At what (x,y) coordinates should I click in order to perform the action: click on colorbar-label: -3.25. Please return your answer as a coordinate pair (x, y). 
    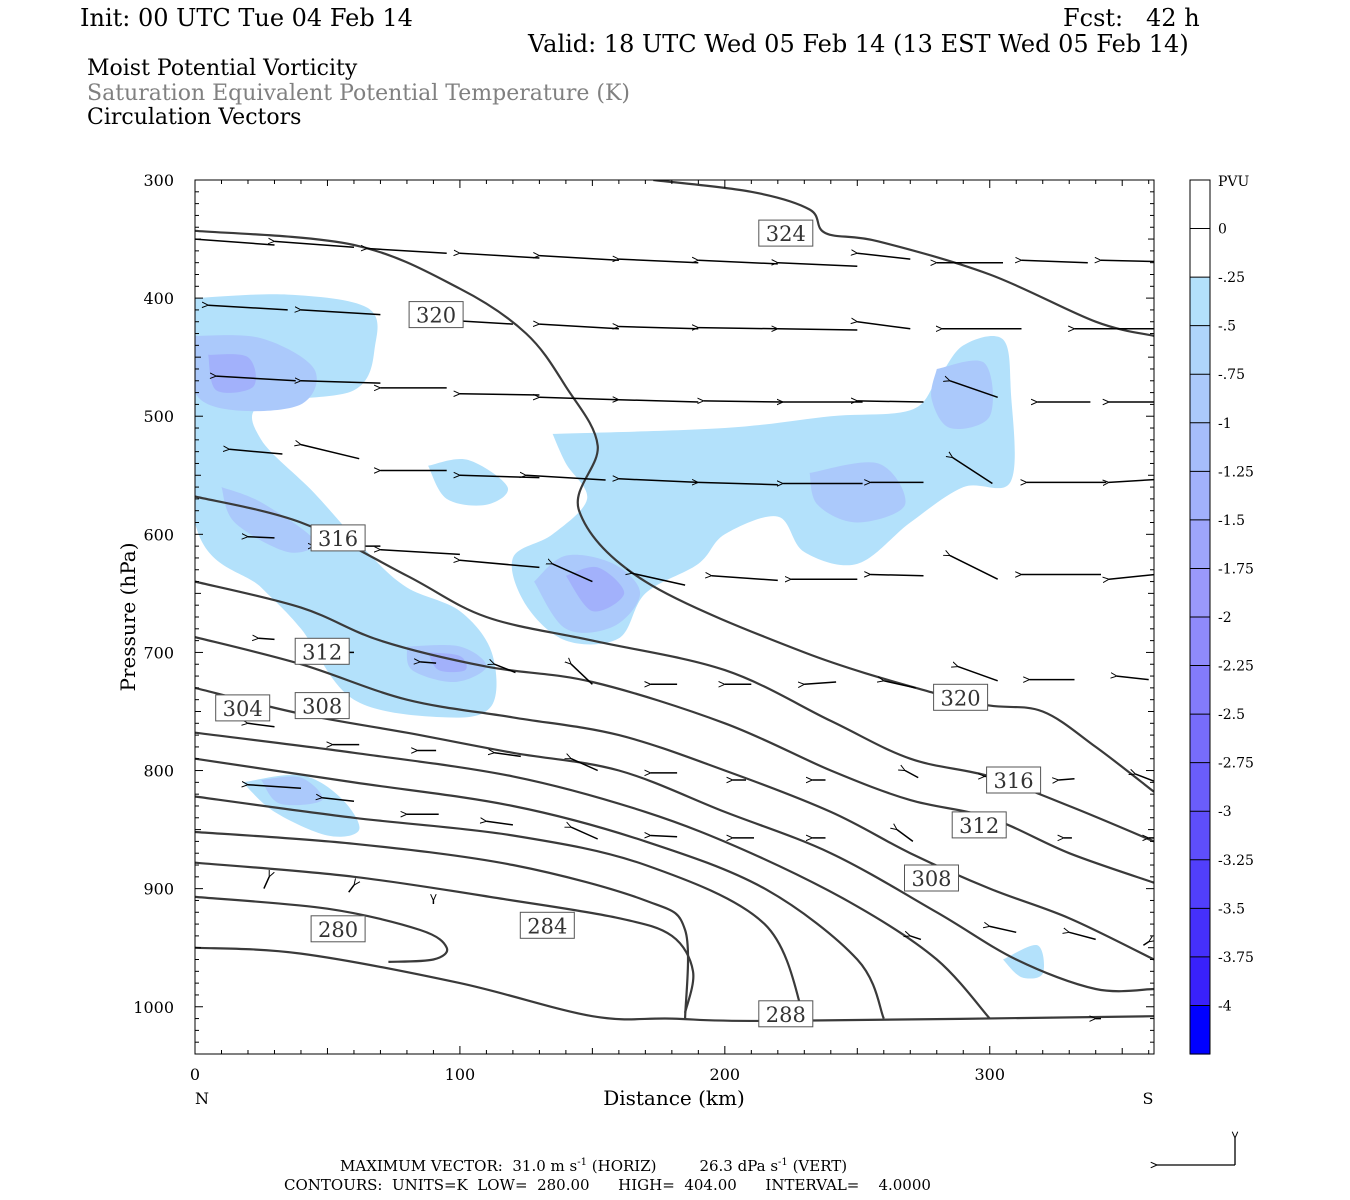
    Looking at the image, I should click on (1236, 861).